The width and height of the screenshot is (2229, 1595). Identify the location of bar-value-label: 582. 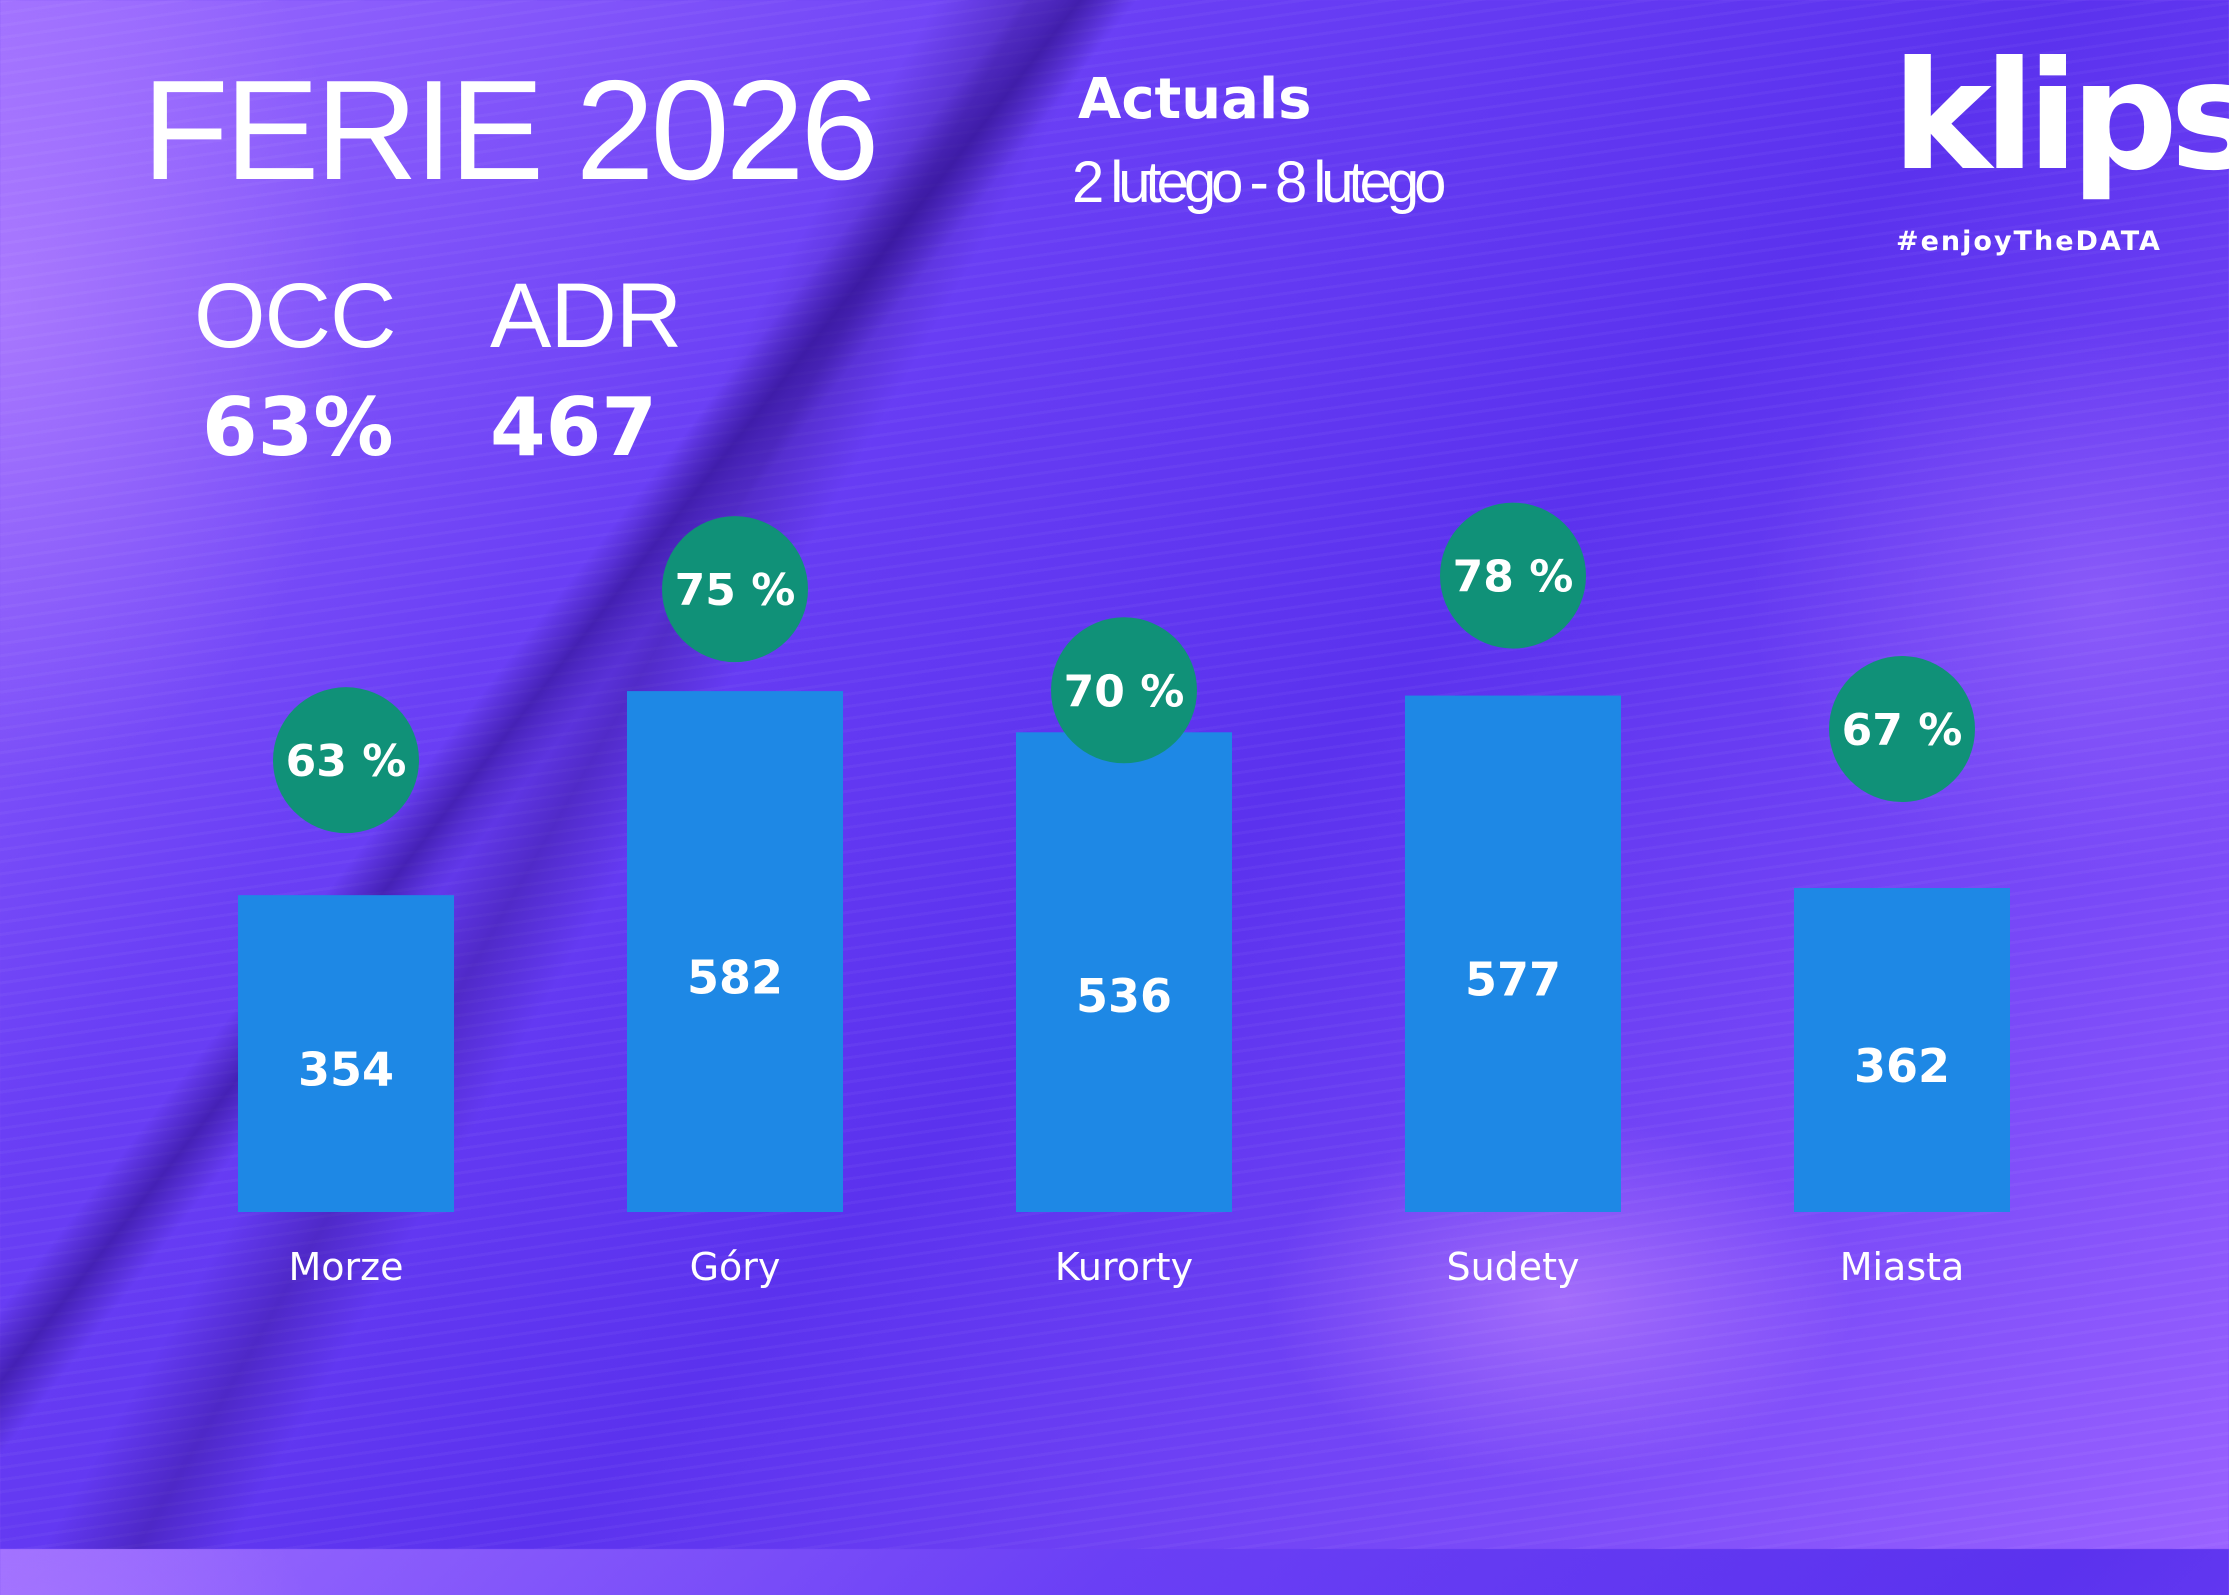
(735, 978).